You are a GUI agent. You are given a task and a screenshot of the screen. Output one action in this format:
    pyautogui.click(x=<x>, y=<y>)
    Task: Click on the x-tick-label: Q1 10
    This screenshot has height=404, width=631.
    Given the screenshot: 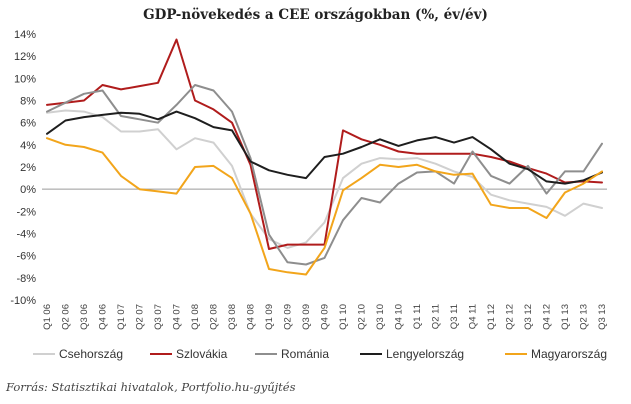 What is the action you would take?
    pyautogui.click(x=343, y=317)
    